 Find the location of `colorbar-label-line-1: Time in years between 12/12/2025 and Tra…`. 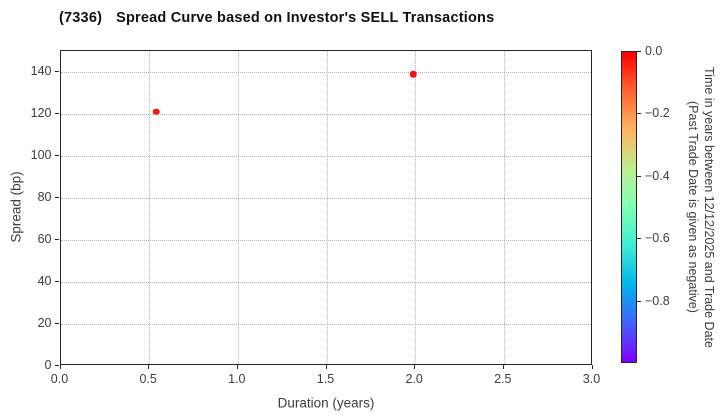

colorbar-label-line-1: Time in years between 12/12/2025 and Tra… is located at coordinates (709, 207).